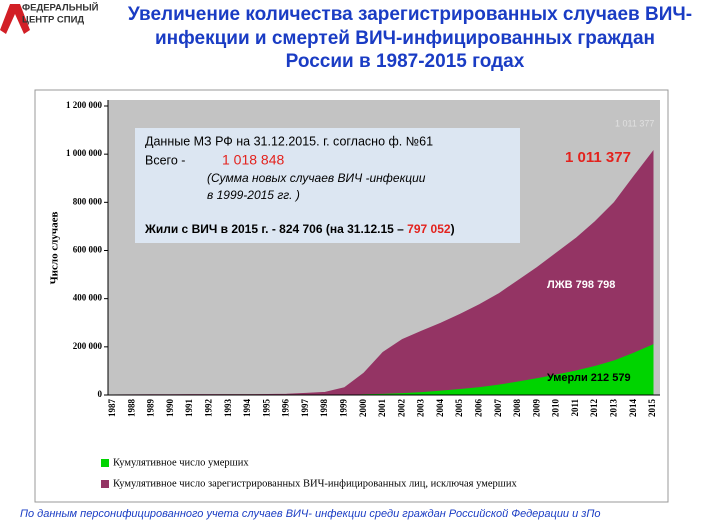 This screenshot has width=720, height=526. What do you see at coordinates (429, 229) in the screenshot?
I see `info-living-value: 797 052` at bounding box center [429, 229].